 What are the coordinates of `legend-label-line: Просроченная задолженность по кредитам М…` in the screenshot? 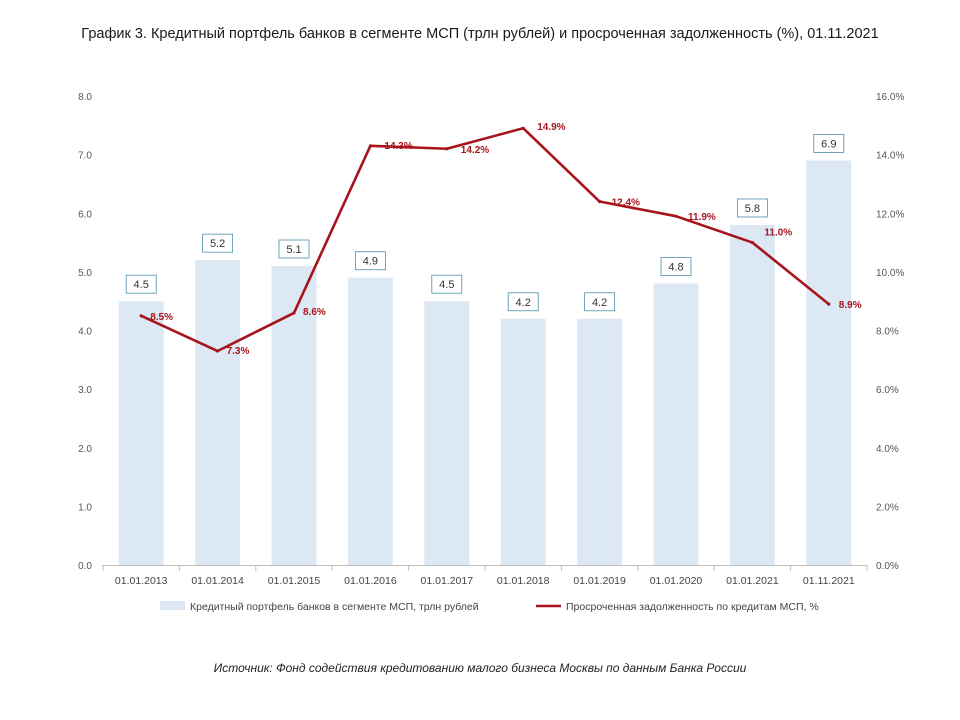 It's located at (692, 607).